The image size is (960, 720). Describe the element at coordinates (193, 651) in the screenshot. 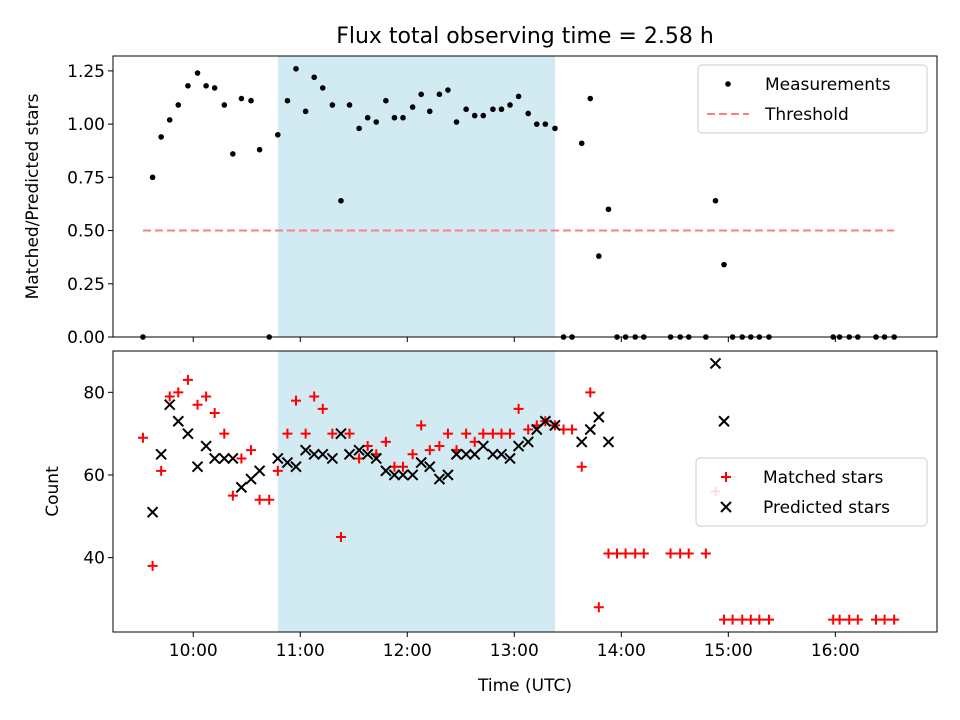

I see `x-tick-label: 10:00` at that location.